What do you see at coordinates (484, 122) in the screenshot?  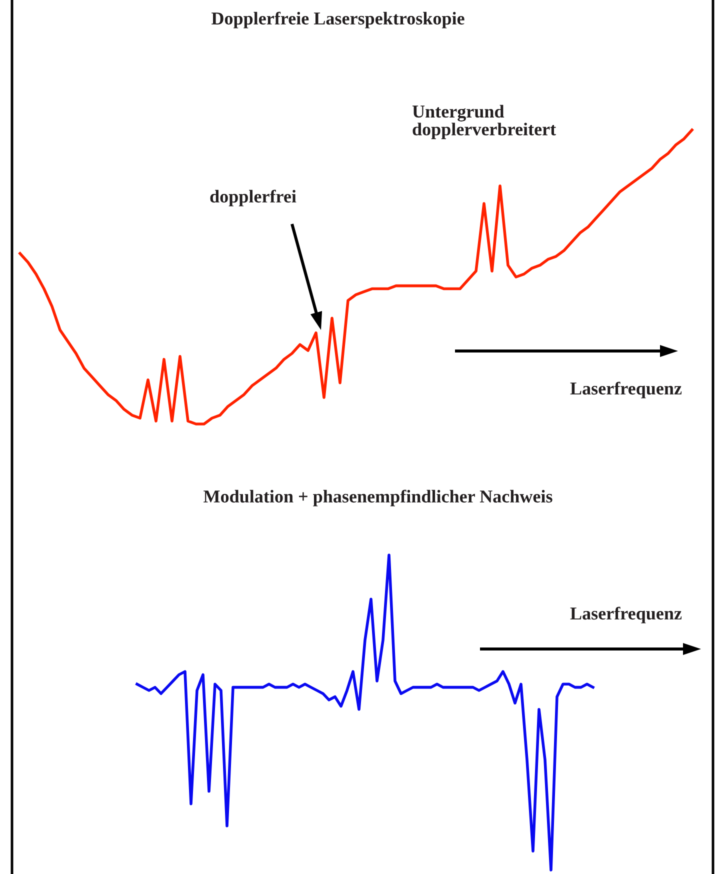 I see `annotation: Untergrund dopplerverbreitert` at bounding box center [484, 122].